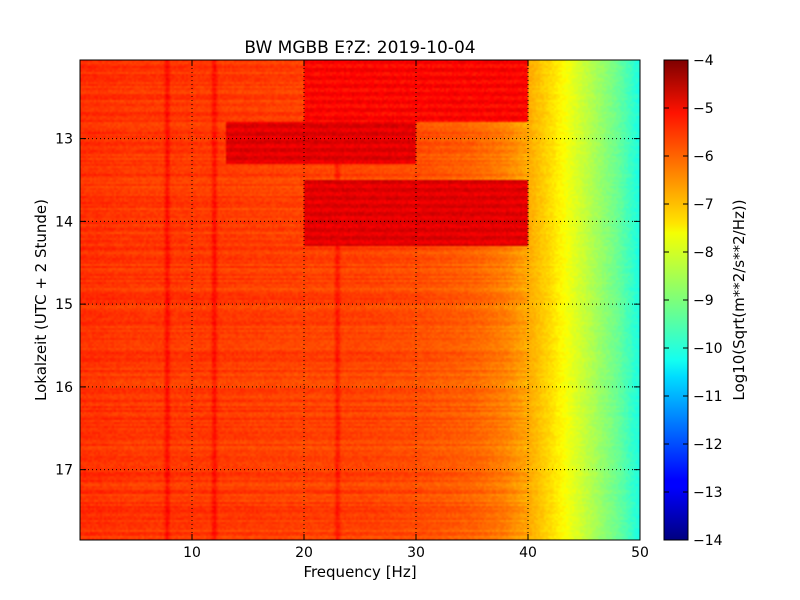  What do you see at coordinates (739, 299) in the screenshot?
I see `colorbar-label: Log10(Sqrt(m**2/s**2/Hz))` at bounding box center [739, 299].